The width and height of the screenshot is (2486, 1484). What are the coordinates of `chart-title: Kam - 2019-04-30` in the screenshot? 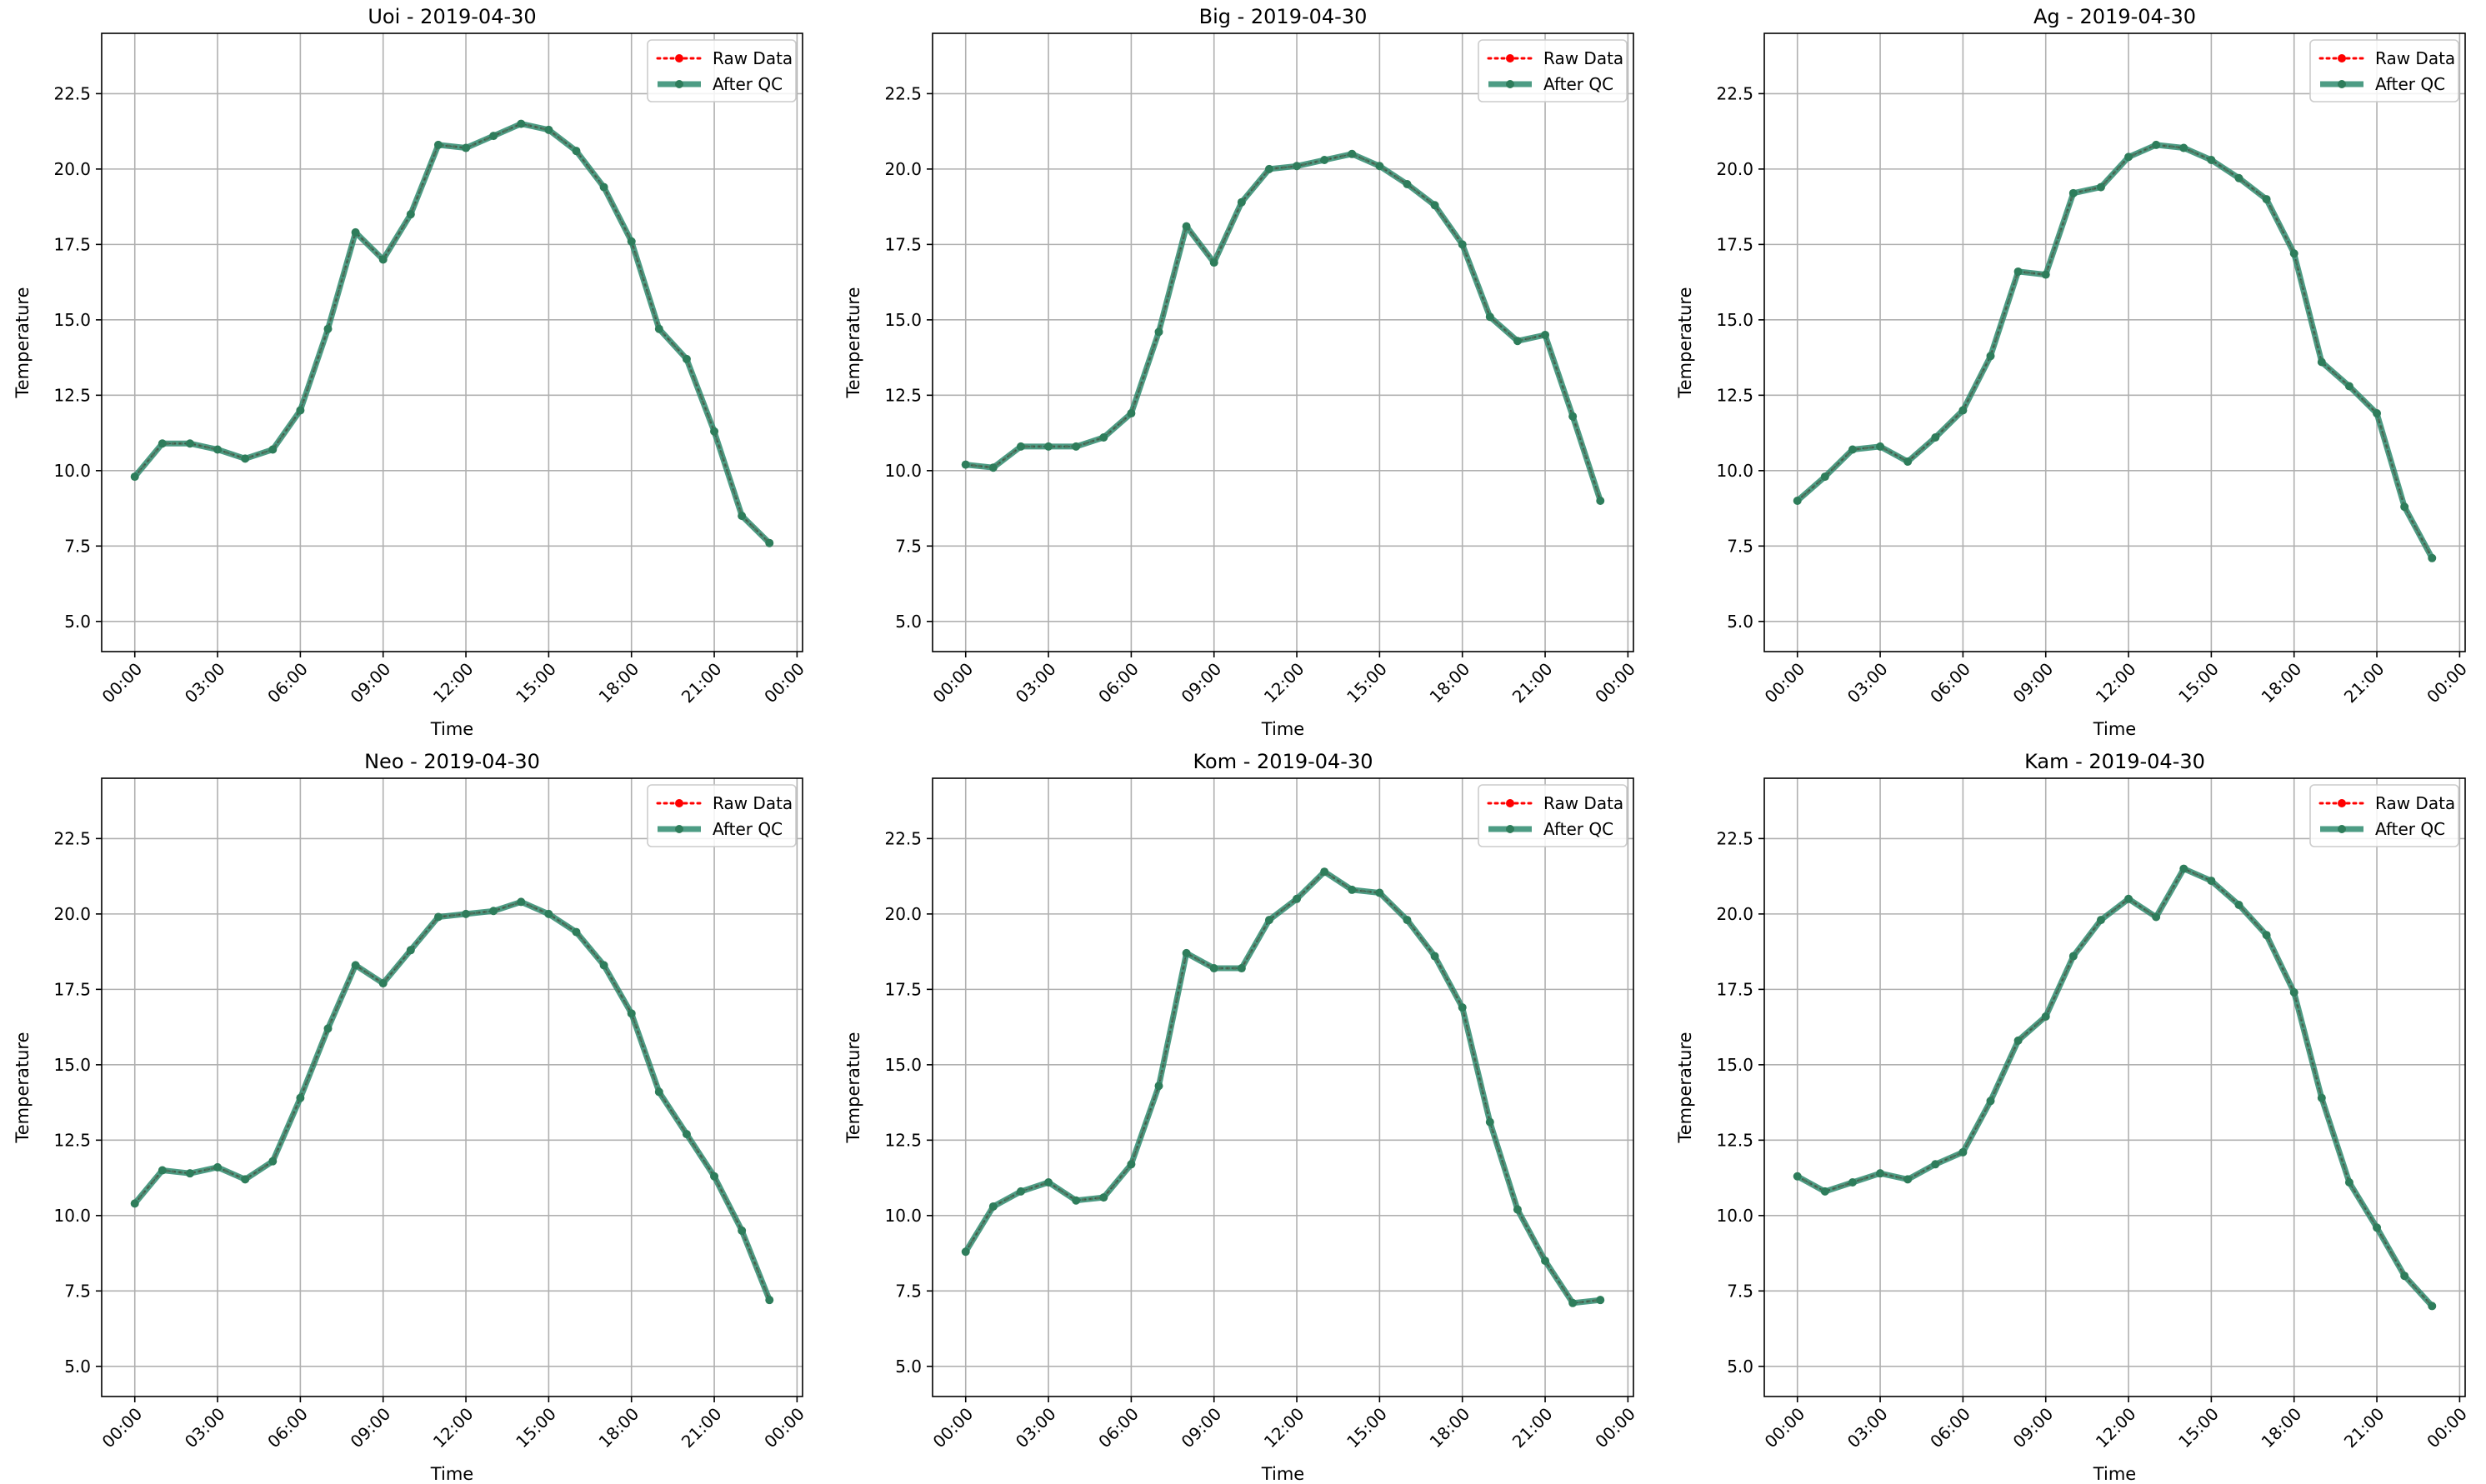 It's located at (2114, 761).